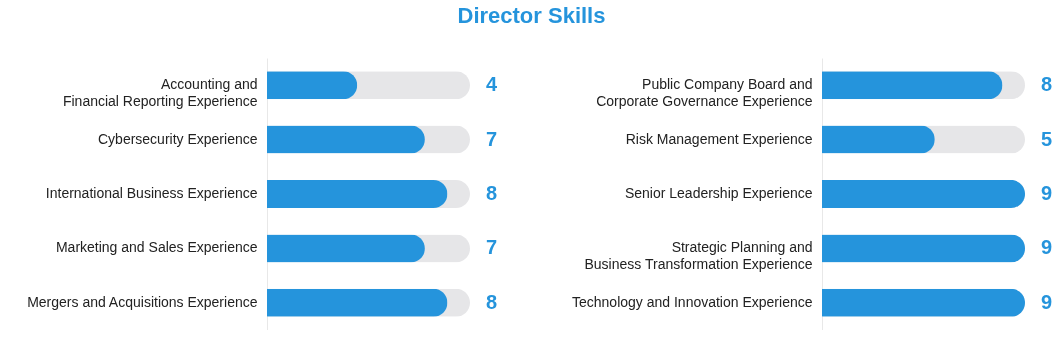 This screenshot has width=1063, height=348. I want to click on y-tick-label: Strategic Planning and Business Transformation Experience, so click(698, 256).